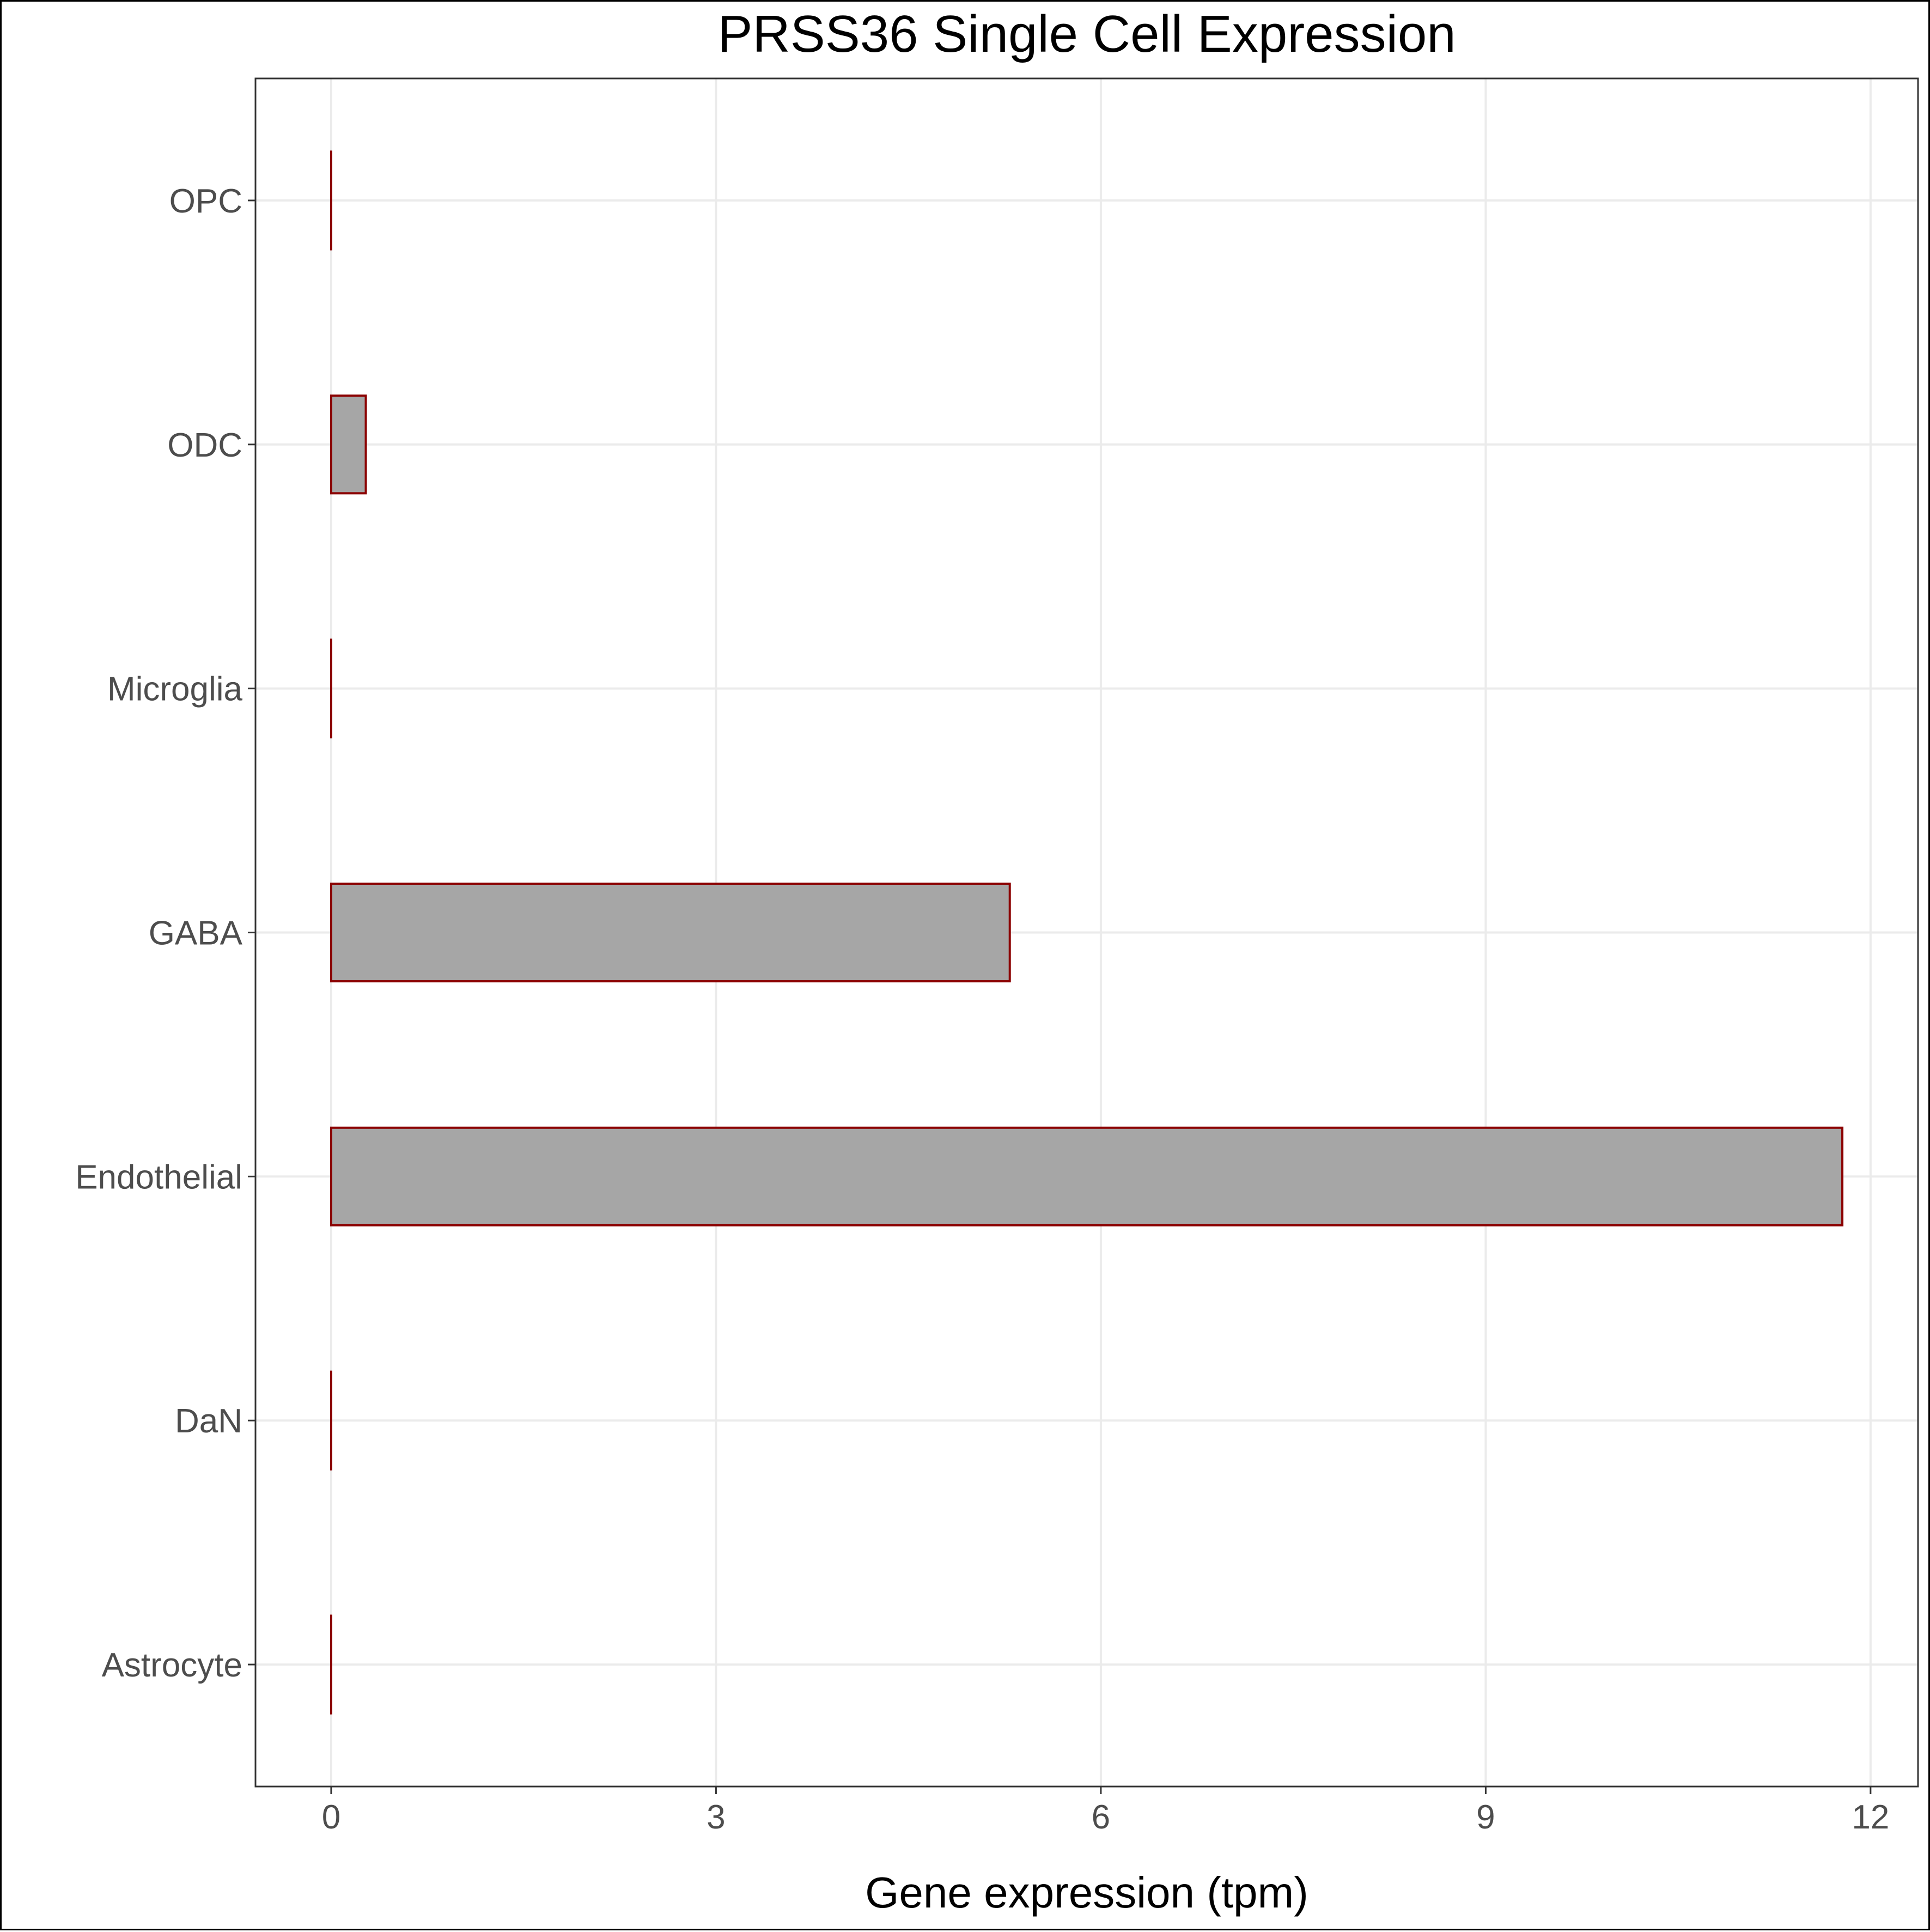 This screenshot has width=1930, height=1932. Describe the element at coordinates (670, 932) in the screenshot. I see `bar-gaba` at that location.